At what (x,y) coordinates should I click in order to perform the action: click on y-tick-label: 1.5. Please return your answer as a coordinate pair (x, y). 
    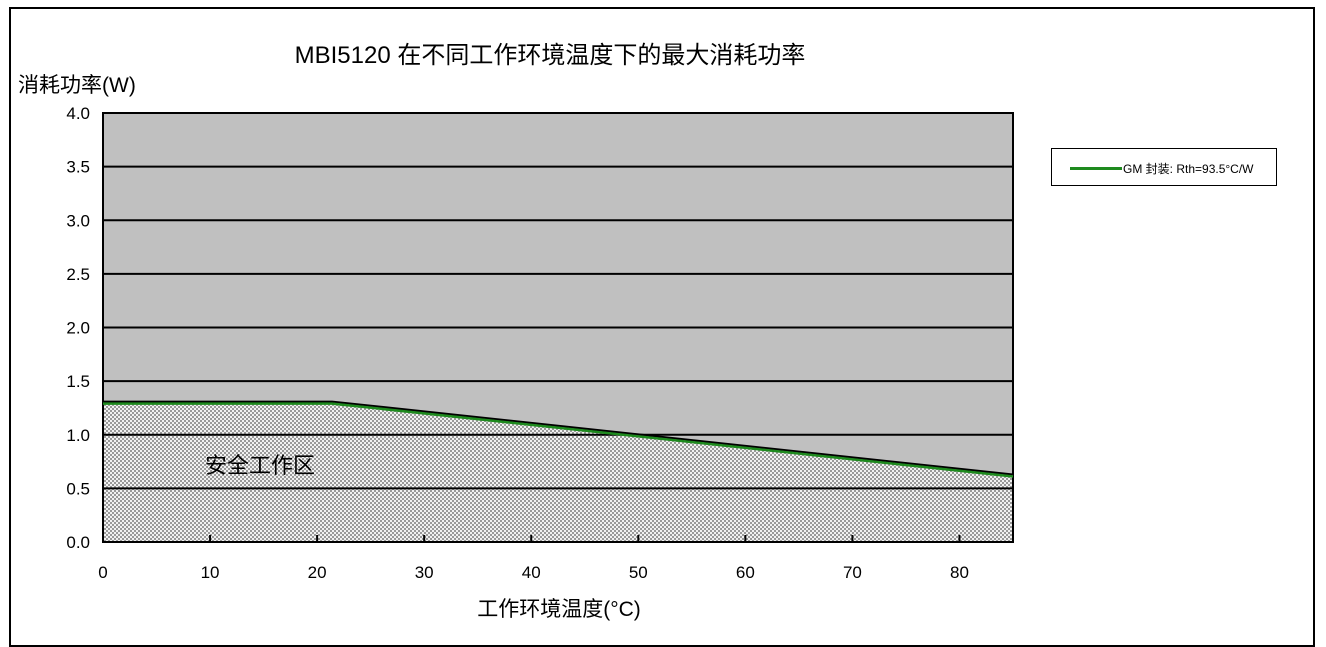
    Looking at the image, I should click on (78, 381).